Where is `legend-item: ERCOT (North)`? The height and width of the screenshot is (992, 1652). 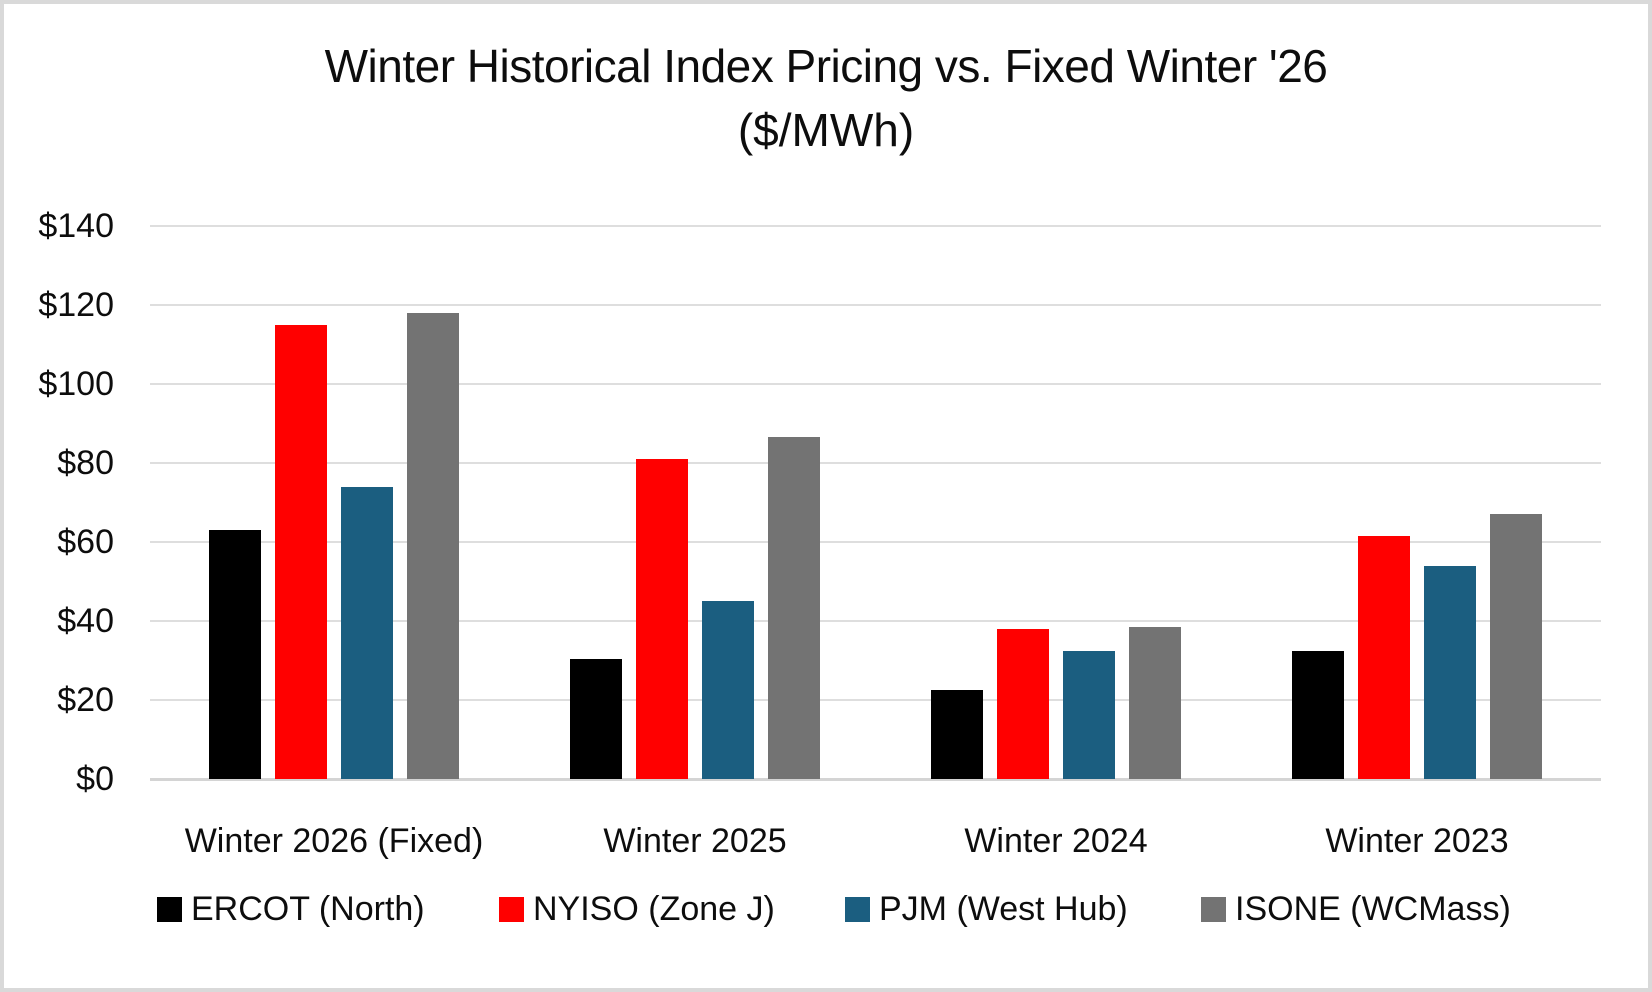 legend-item: ERCOT (North) is located at coordinates (291, 909).